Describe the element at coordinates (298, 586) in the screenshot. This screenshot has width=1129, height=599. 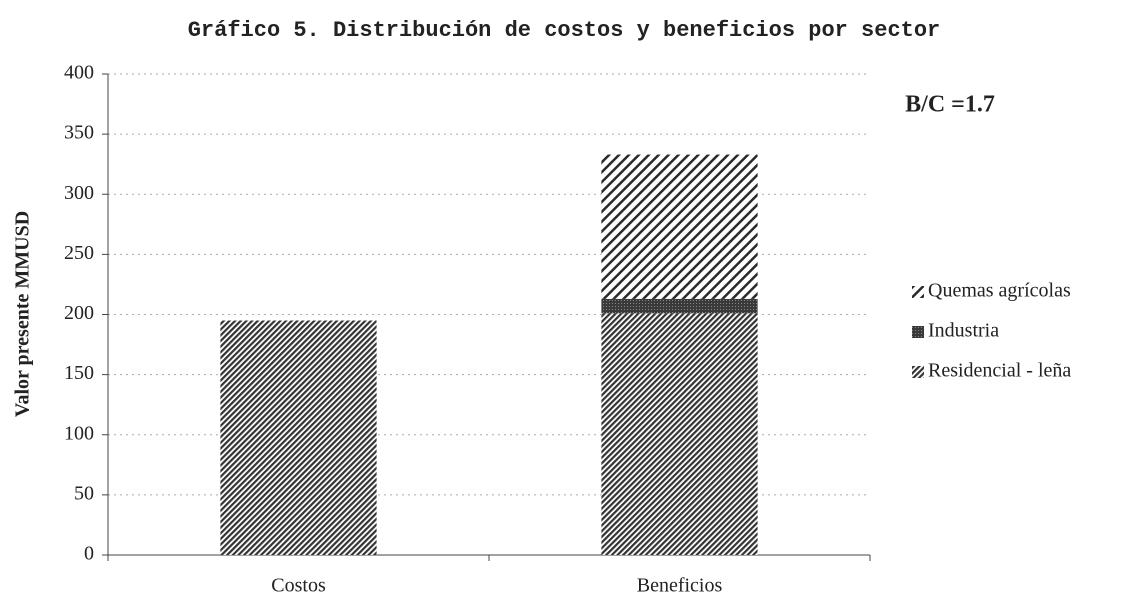
I see `x-tick-label: Costos` at that location.